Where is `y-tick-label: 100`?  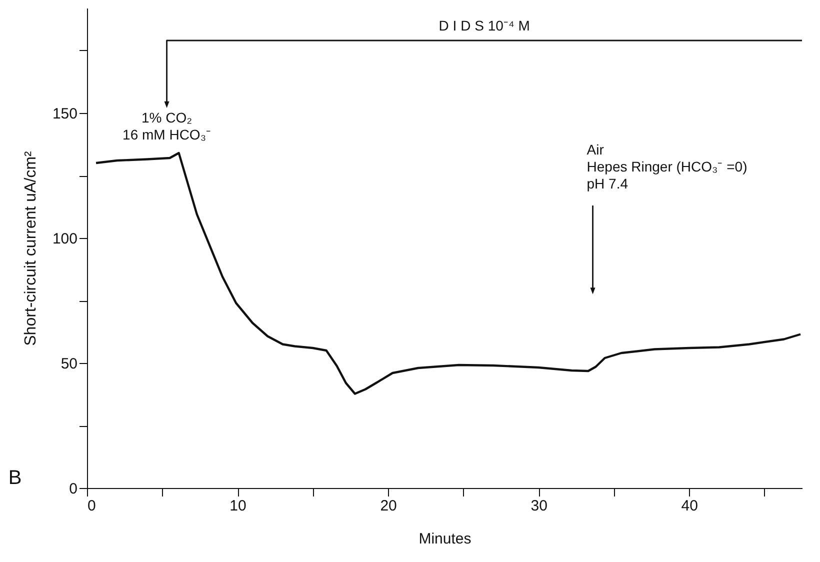 y-tick-label: 100 is located at coordinates (65, 239).